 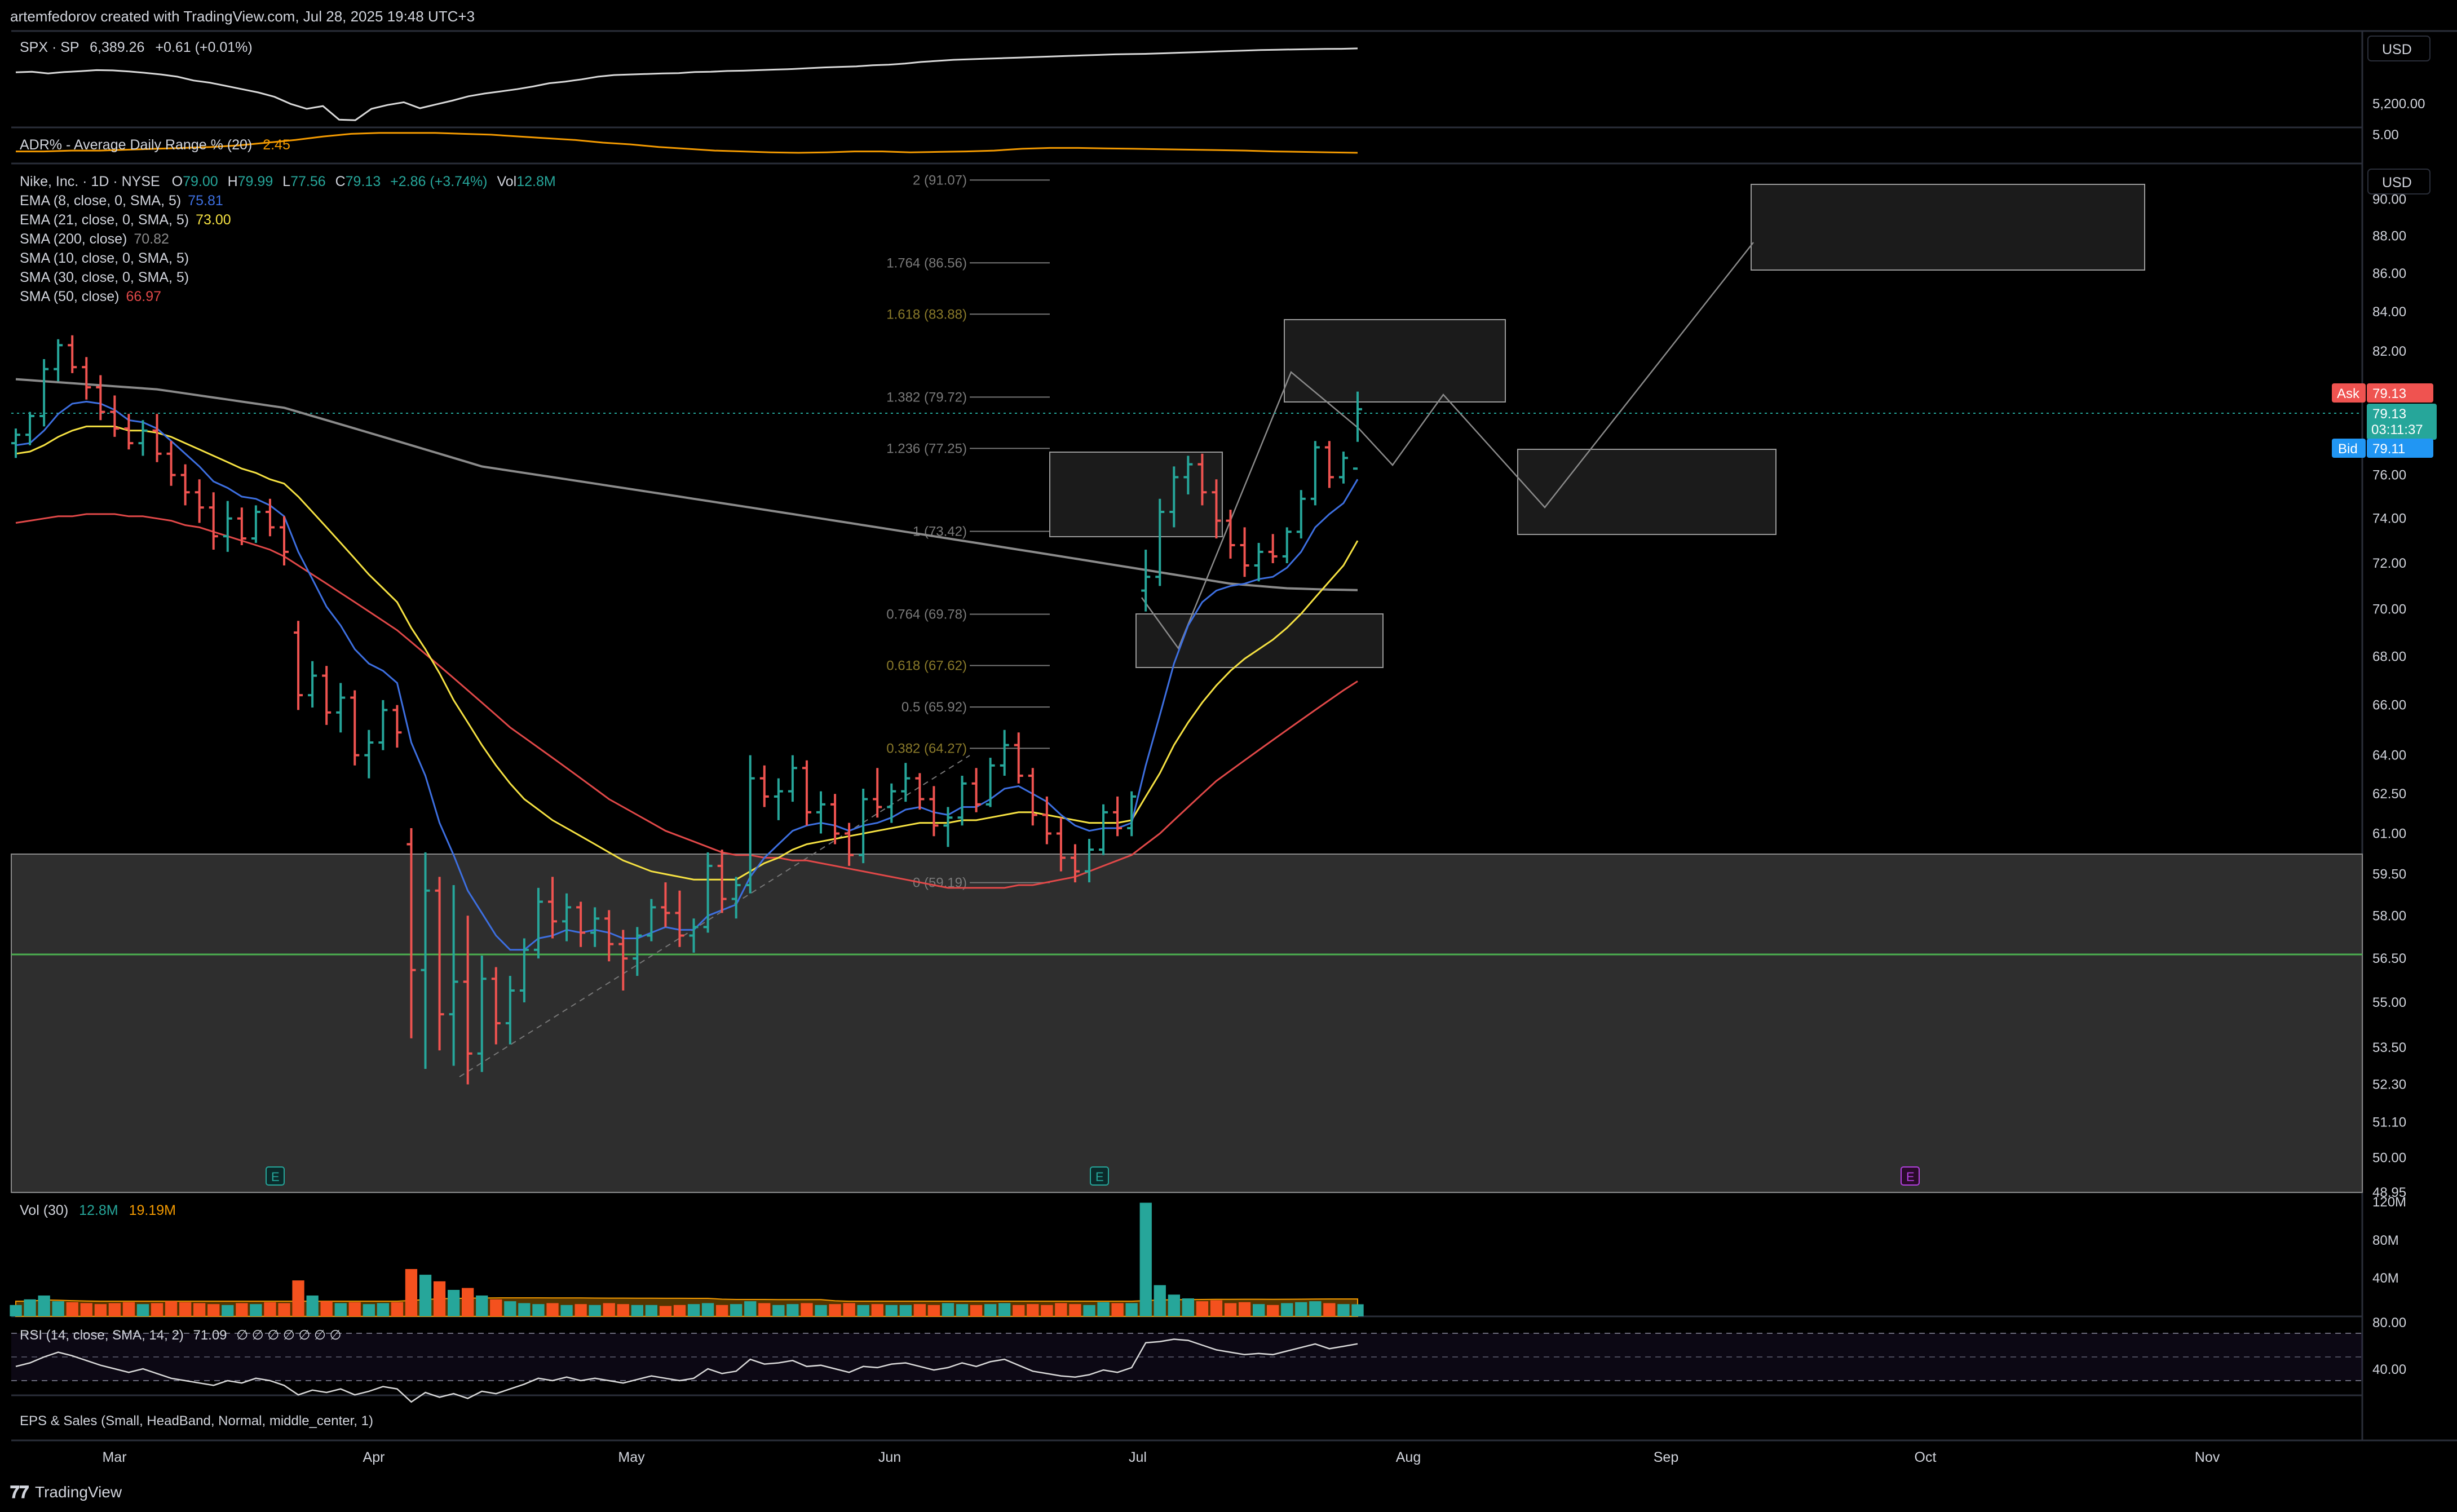 I want to click on price-currency: USD, so click(x=2397, y=183).